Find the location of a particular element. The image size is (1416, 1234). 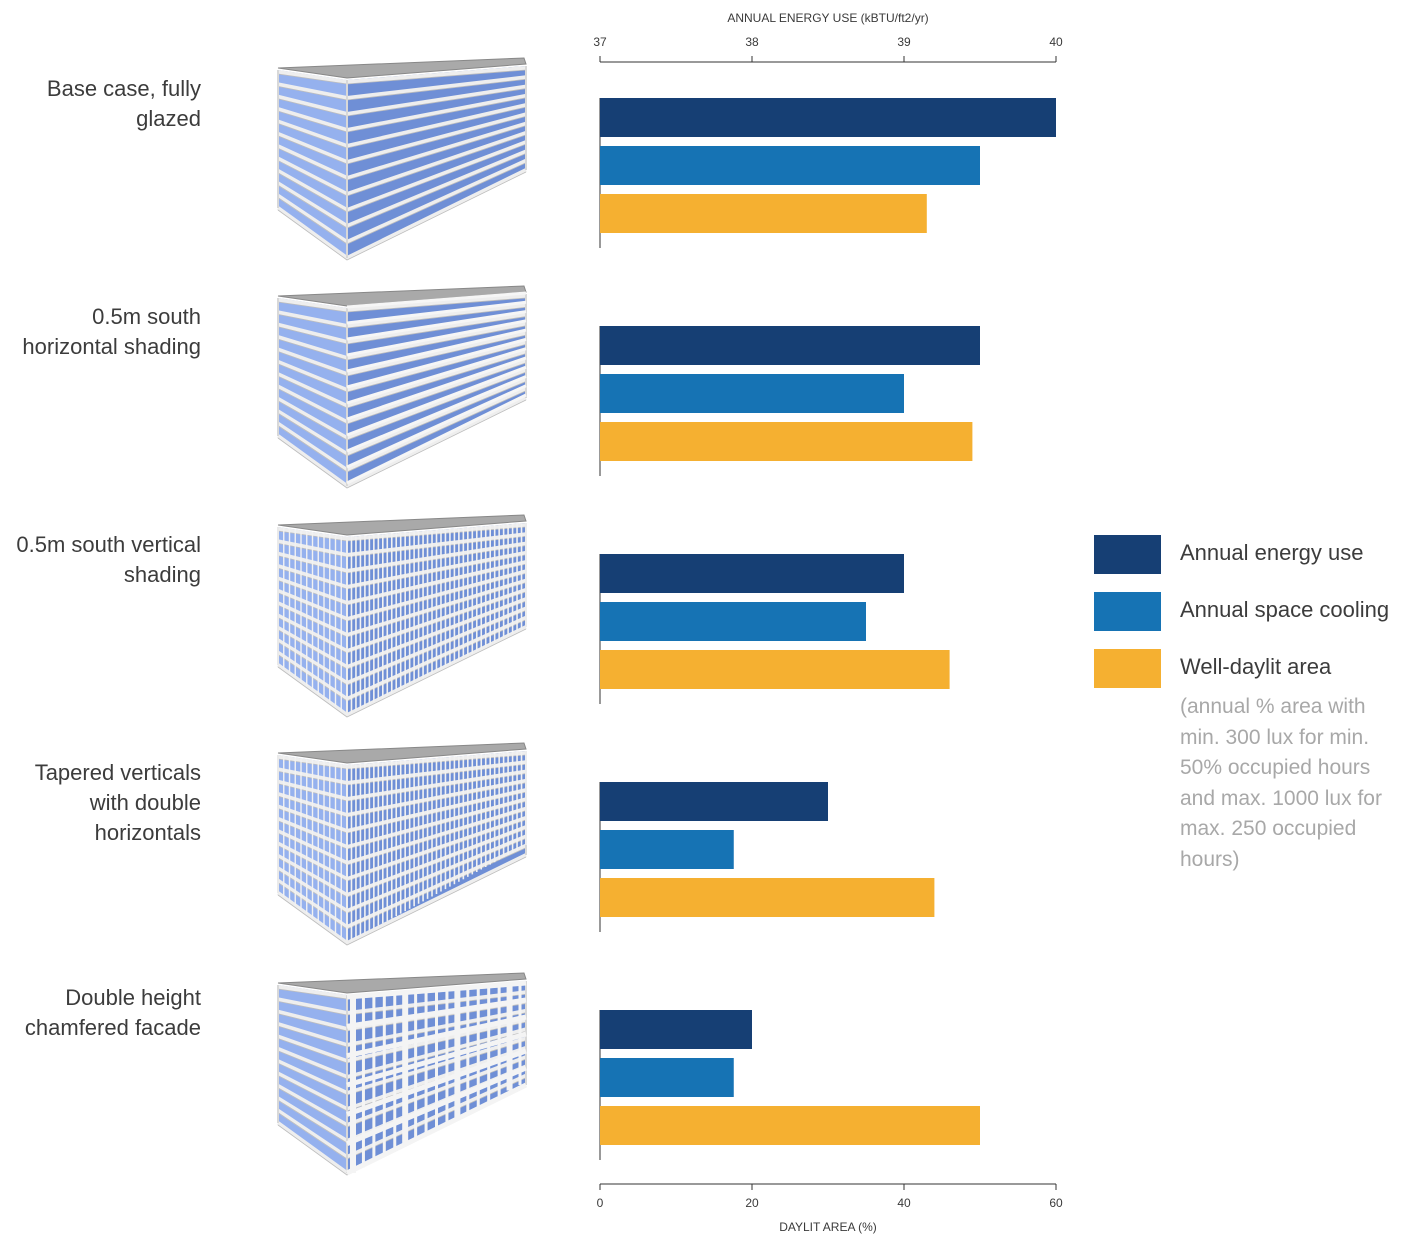

case-label-line: glazed is located at coordinates (168, 118).